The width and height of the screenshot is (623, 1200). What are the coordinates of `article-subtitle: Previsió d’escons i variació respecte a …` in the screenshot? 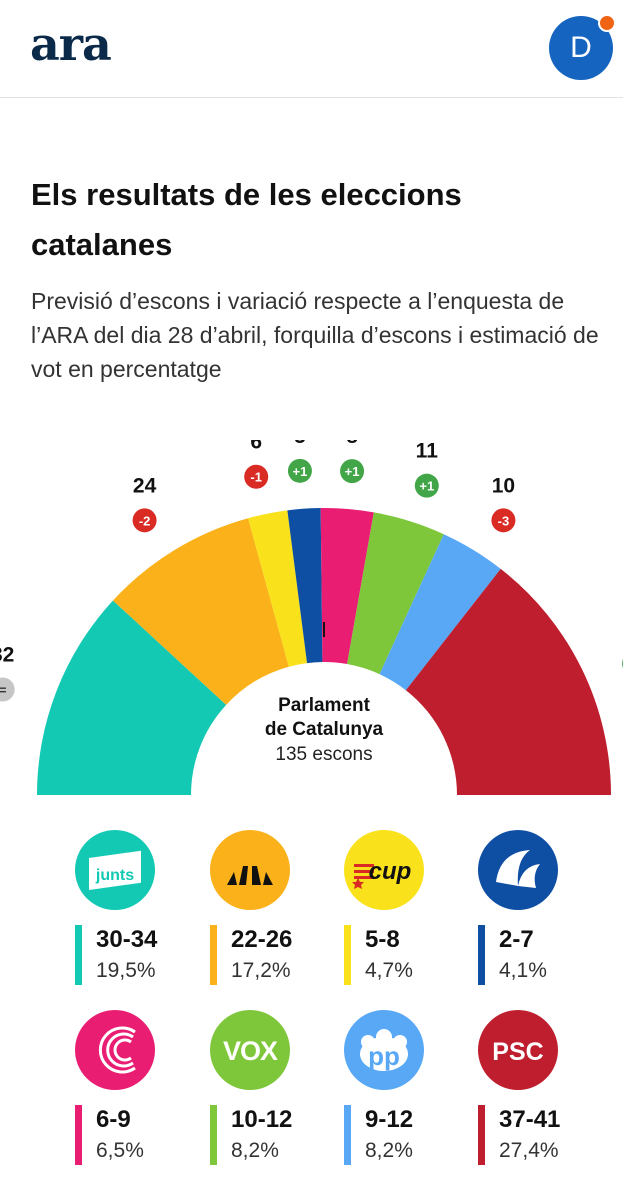 It's located at (315, 335).